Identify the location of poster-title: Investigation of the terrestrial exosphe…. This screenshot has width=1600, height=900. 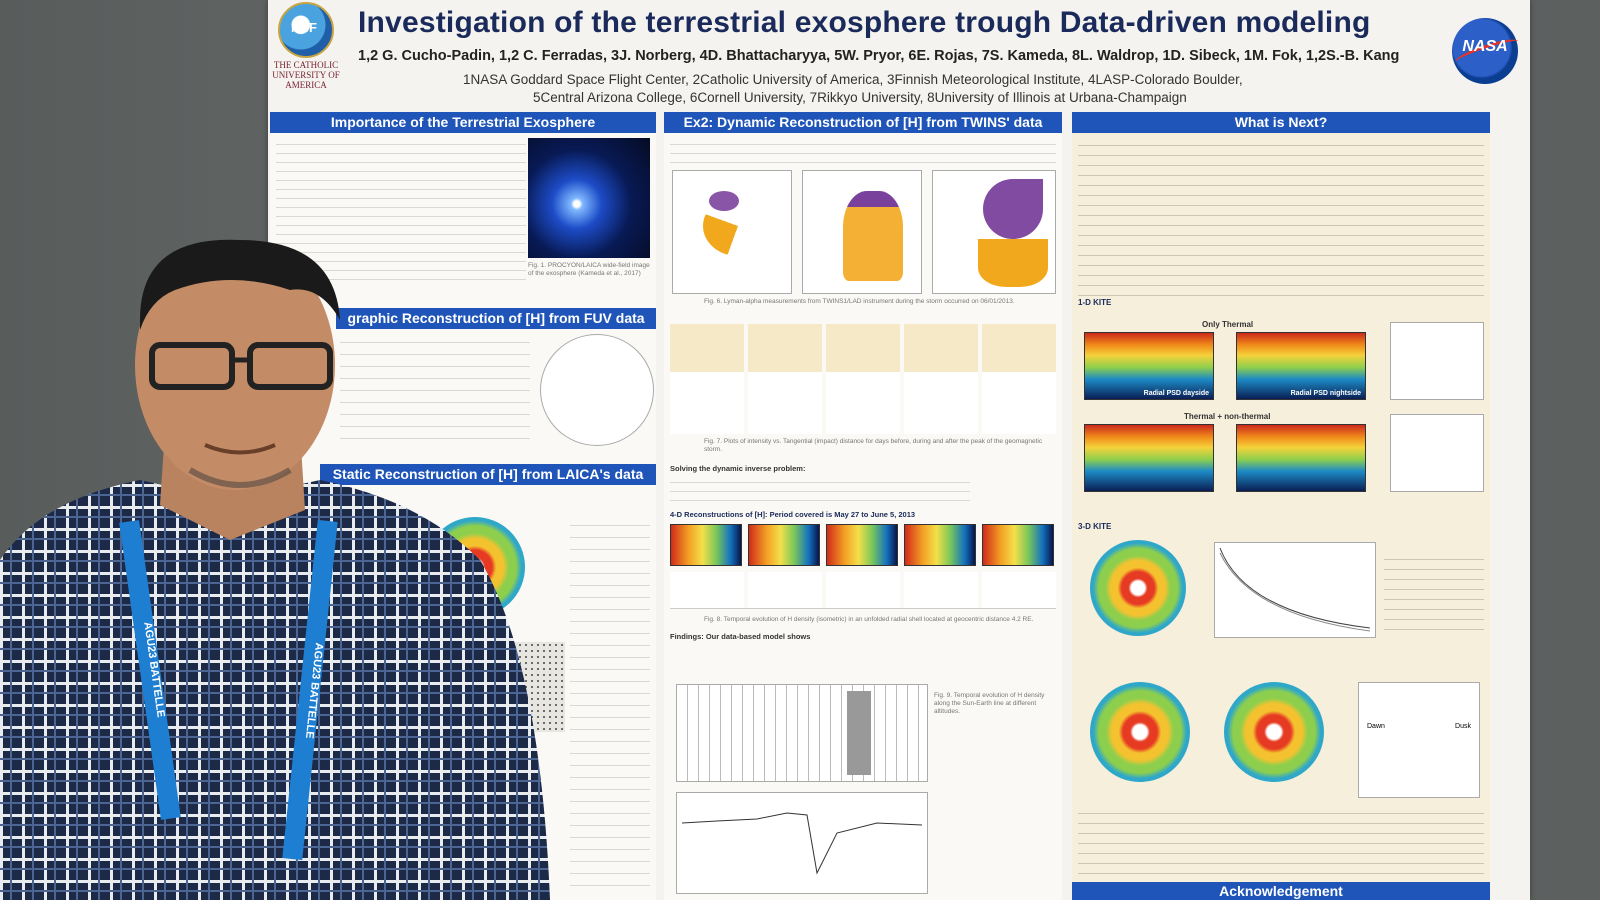
(864, 22).